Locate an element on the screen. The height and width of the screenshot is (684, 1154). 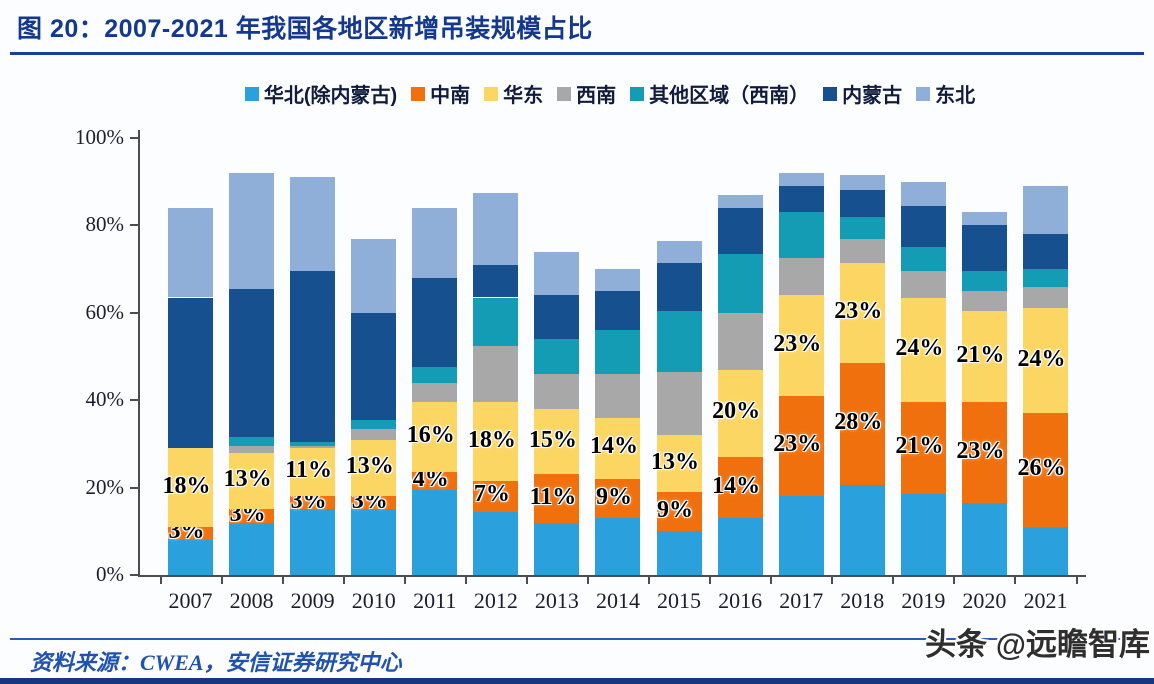
x-axis-label: 2018 is located at coordinates (862, 600).